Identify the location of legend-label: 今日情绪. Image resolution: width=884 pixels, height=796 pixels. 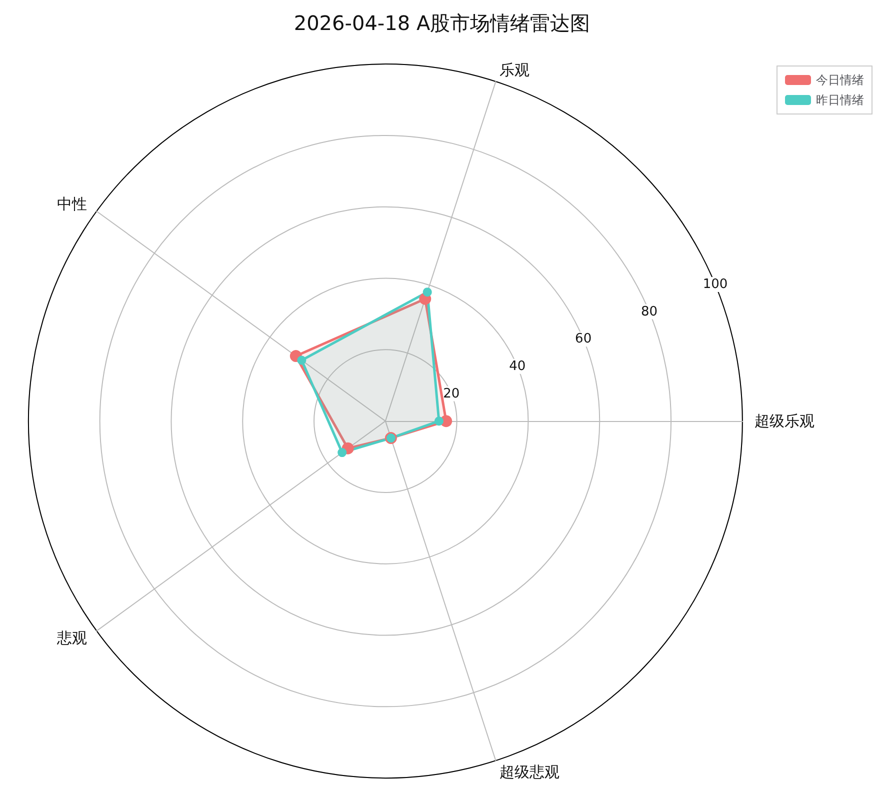
(840, 80).